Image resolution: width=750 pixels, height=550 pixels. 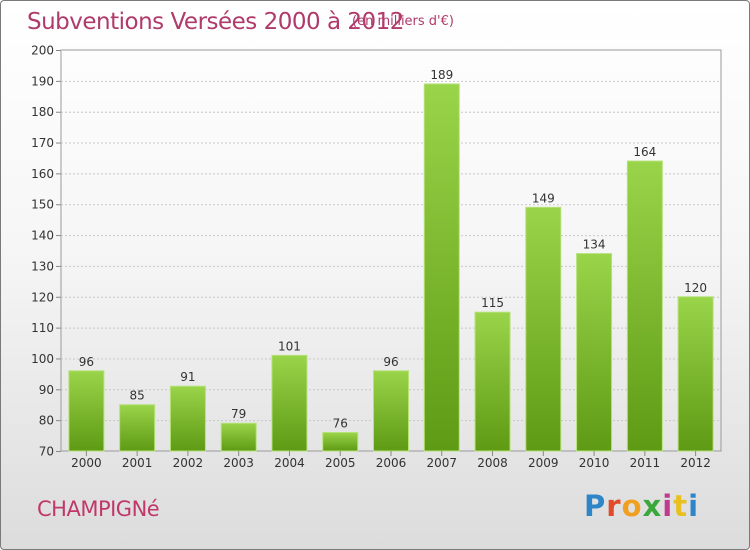 I want to click on bar-2012, so click(x=695, y=374).